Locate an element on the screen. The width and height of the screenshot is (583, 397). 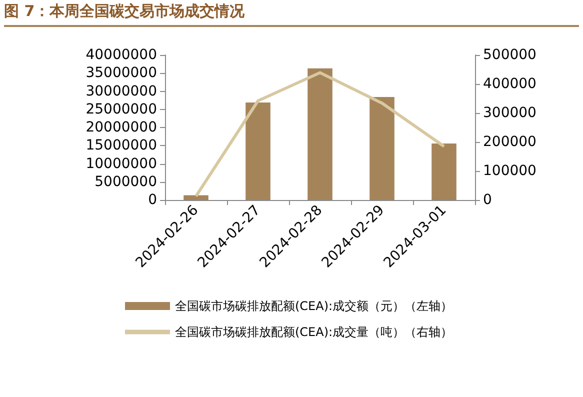
y-tick-label: 20000000 is located at coordinates (121, 128).